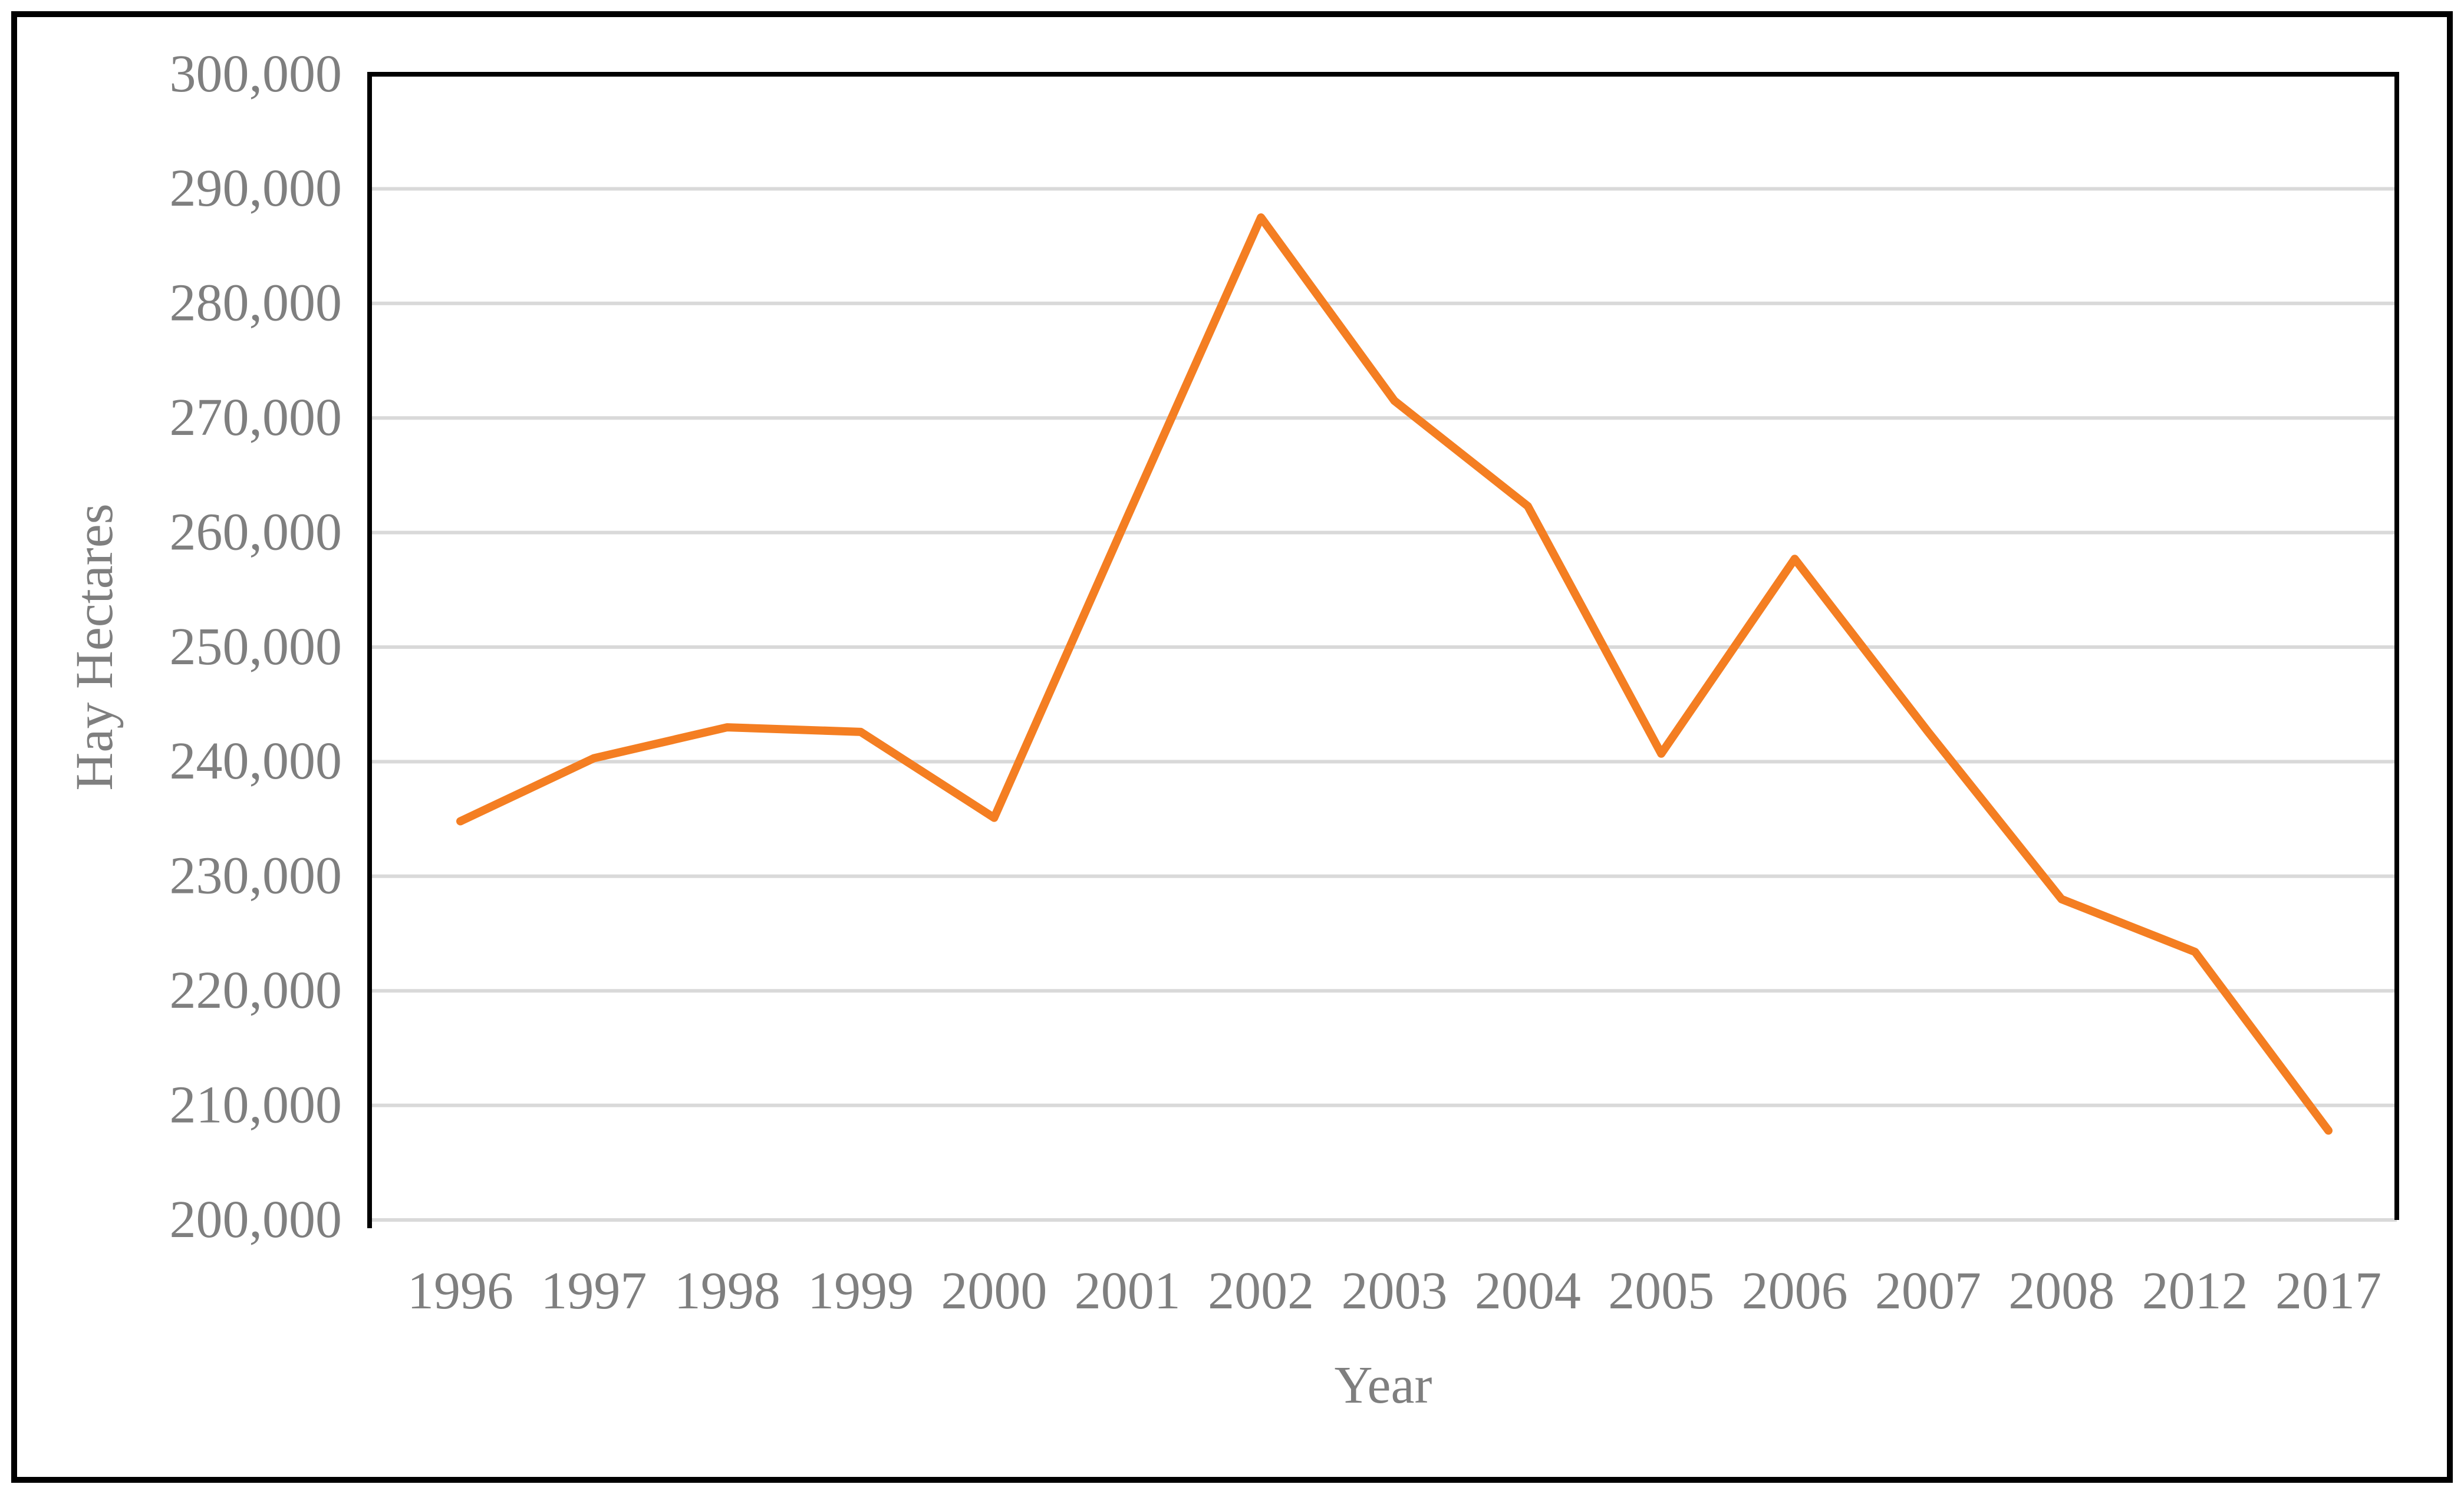 The height and width of the screenshot is (1494, 2464). What do you see at coordinates (727, 1291) in the screenshot?
I see `x-tick-label: 1998` at bounding box center [727, 1291].